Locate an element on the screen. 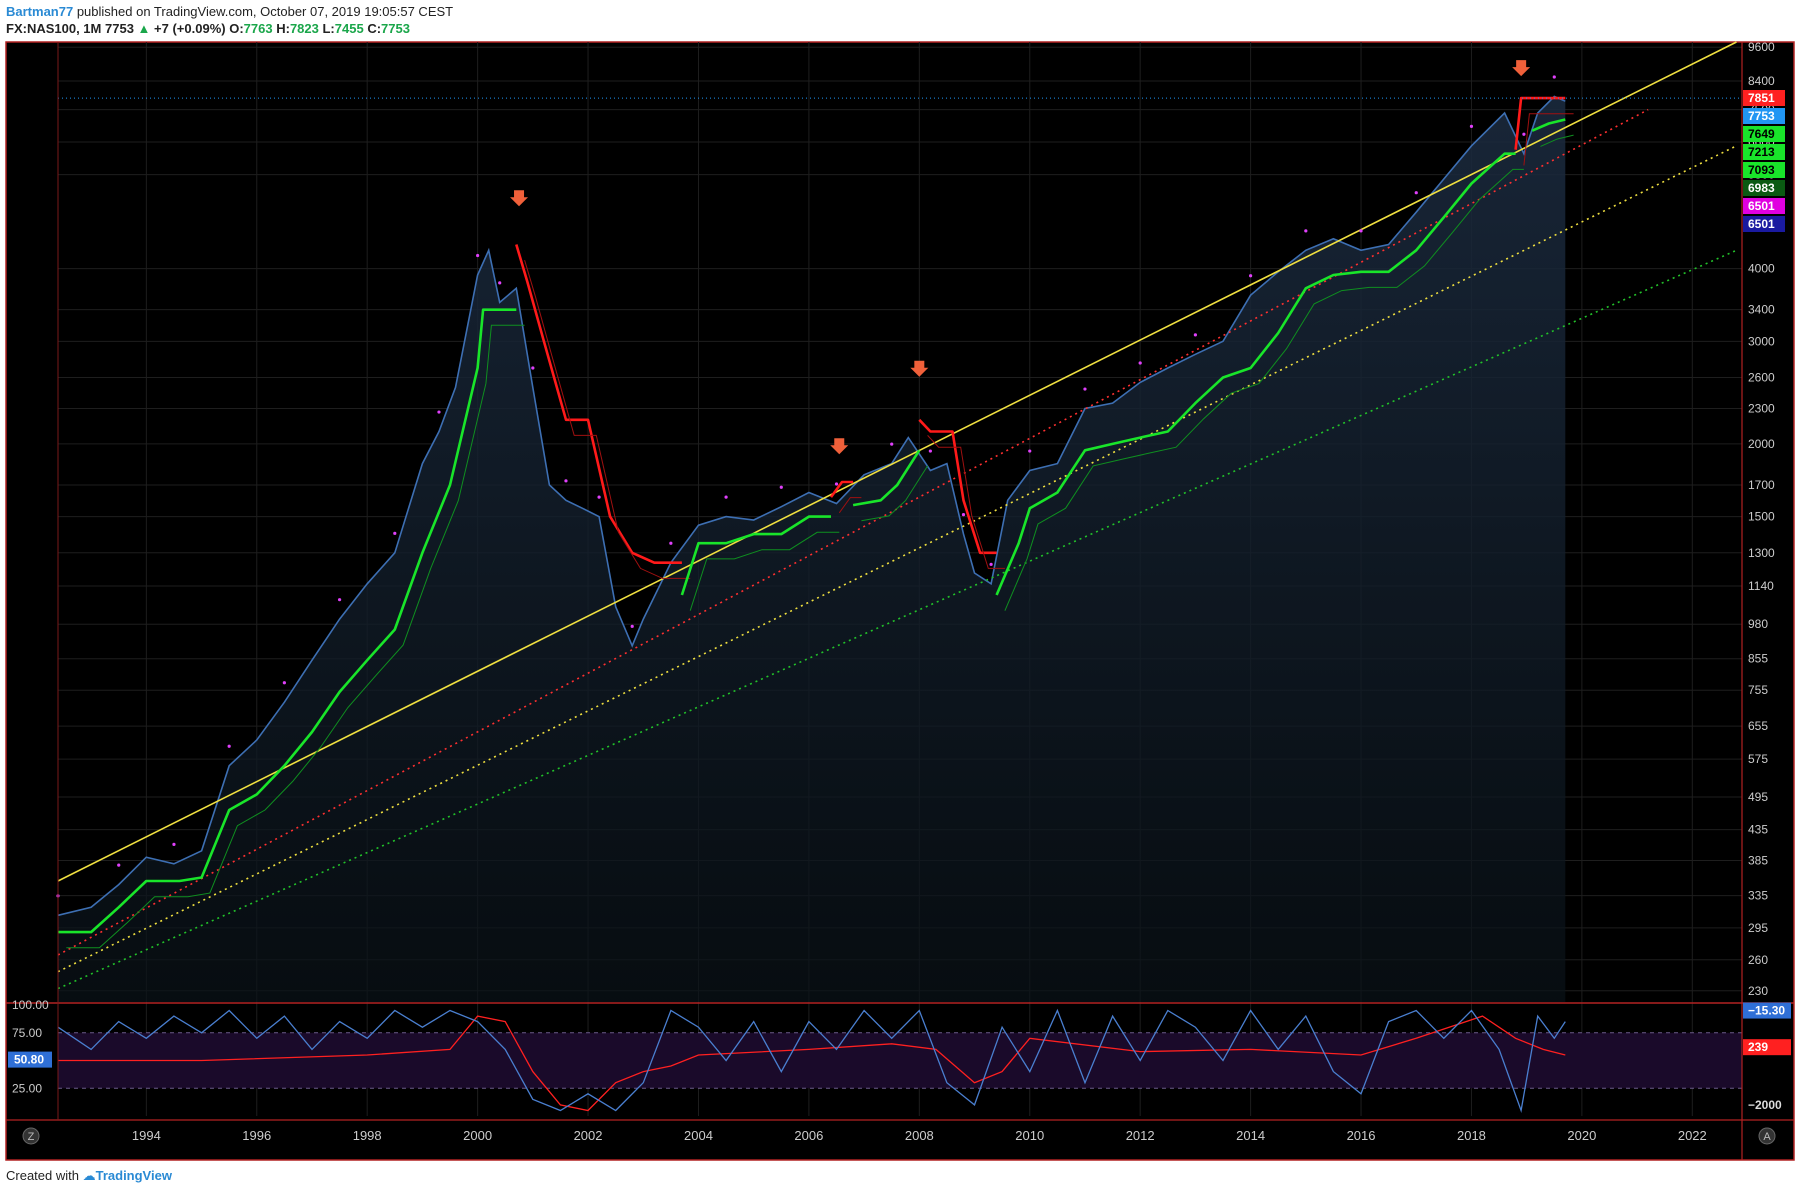  osc-right-label: 239 is located at coordinates (1758, 1047).